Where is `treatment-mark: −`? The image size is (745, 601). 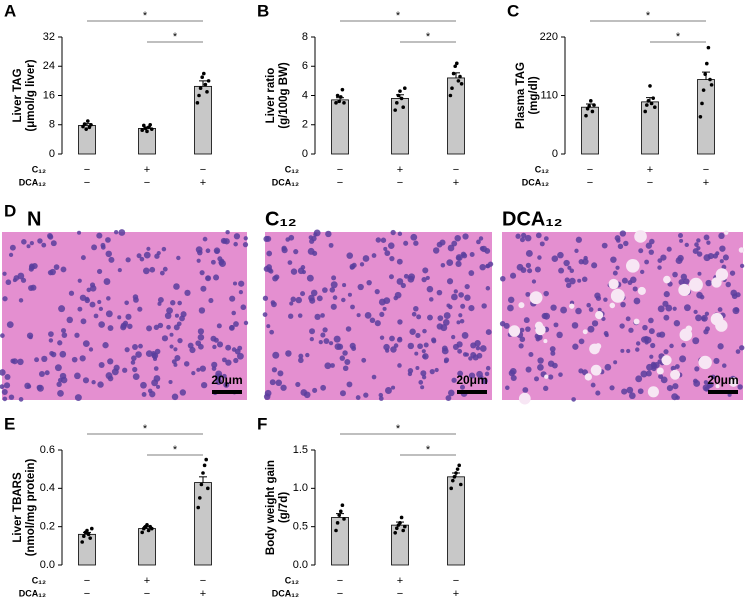 treatment-mark: − is located at coordinates (340, 581).